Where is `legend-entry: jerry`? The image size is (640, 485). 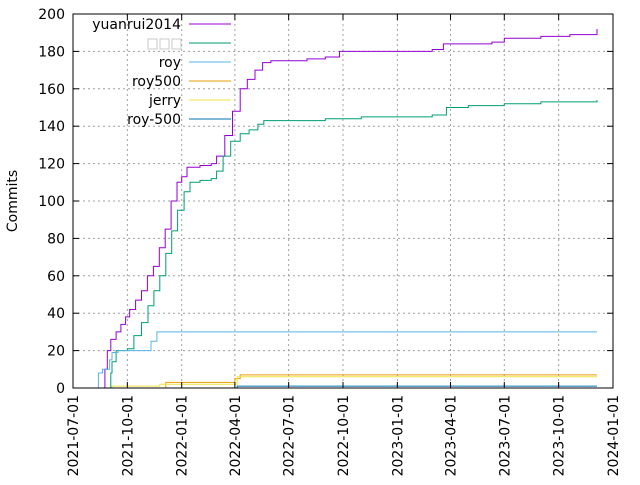
legend-entry: jerry is located at coordinates (189, 101).